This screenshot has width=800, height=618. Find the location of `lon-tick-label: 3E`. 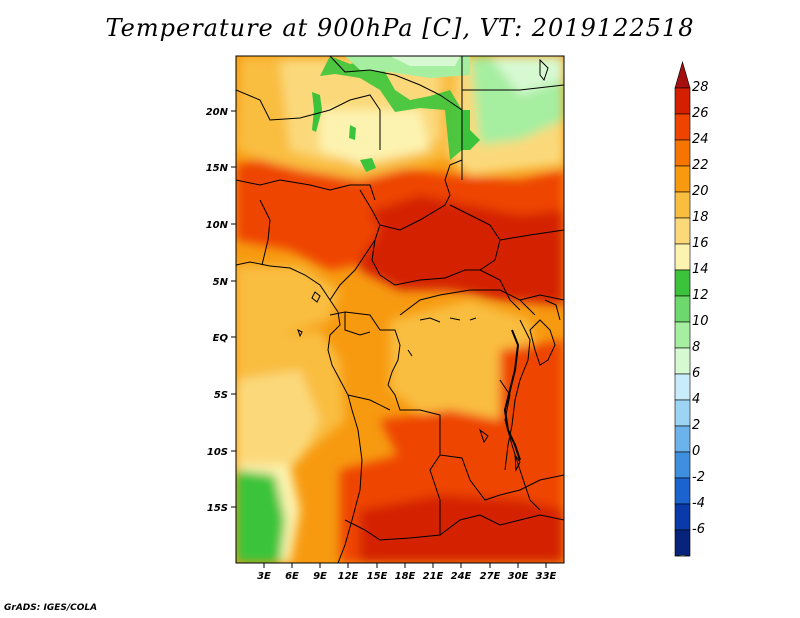

lon-tick-label: 3E is located at coordinates (264, 576).